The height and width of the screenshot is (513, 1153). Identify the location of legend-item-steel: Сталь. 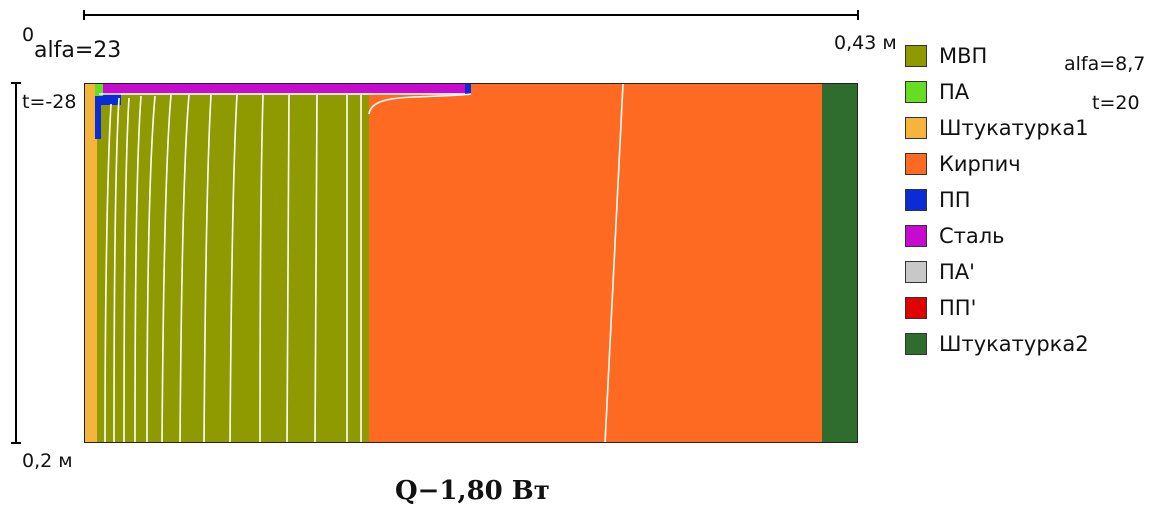
(1020, 235).